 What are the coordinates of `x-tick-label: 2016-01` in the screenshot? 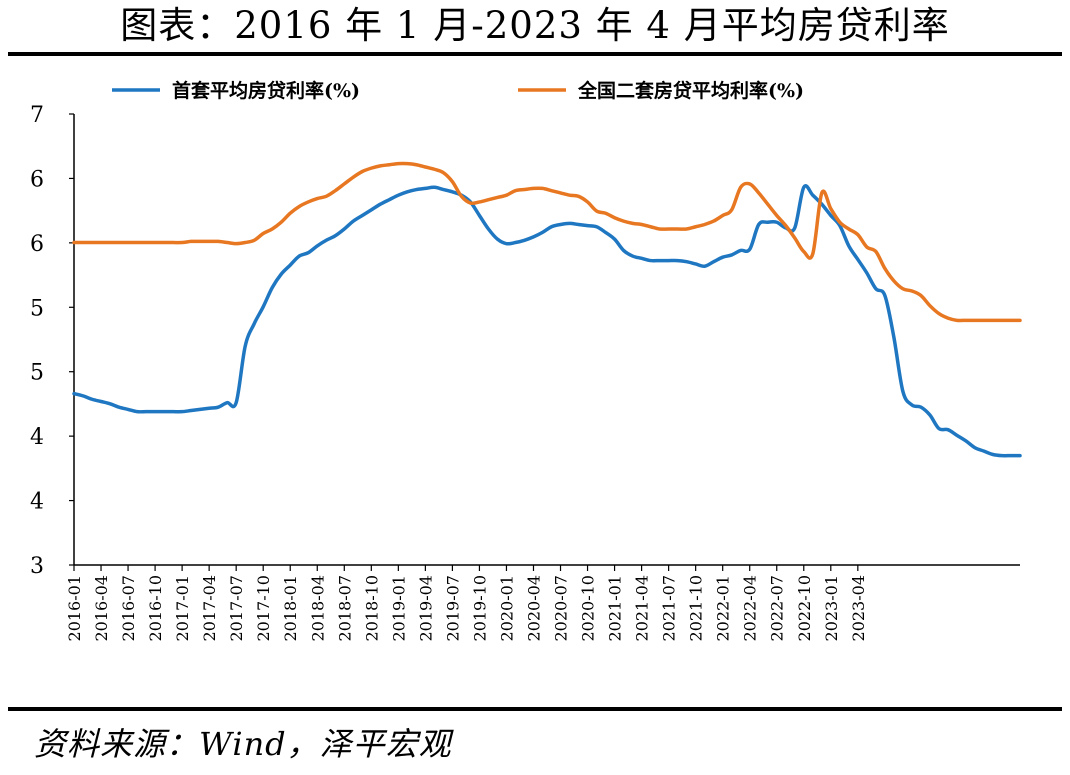 It's located at (74, 608).